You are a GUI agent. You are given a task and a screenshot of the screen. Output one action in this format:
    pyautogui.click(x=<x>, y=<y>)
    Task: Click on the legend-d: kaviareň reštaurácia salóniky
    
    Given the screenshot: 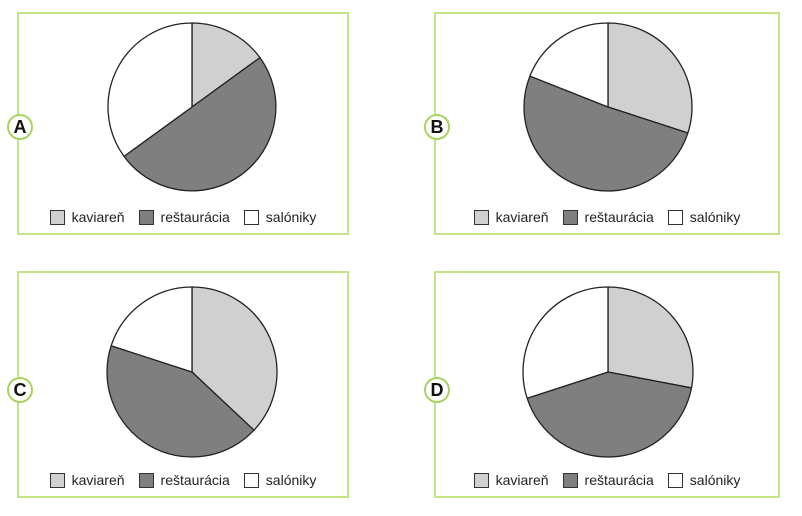 What is the action you would take?
    pyautogui.click(x=607, y=480)
    